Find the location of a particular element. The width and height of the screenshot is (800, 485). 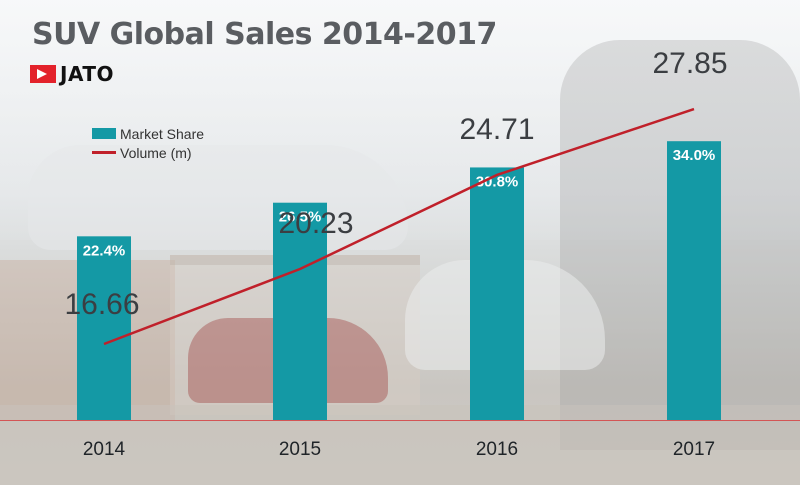

chart-legend: Market Share Volume (m) is located at coordinates (148, 143).